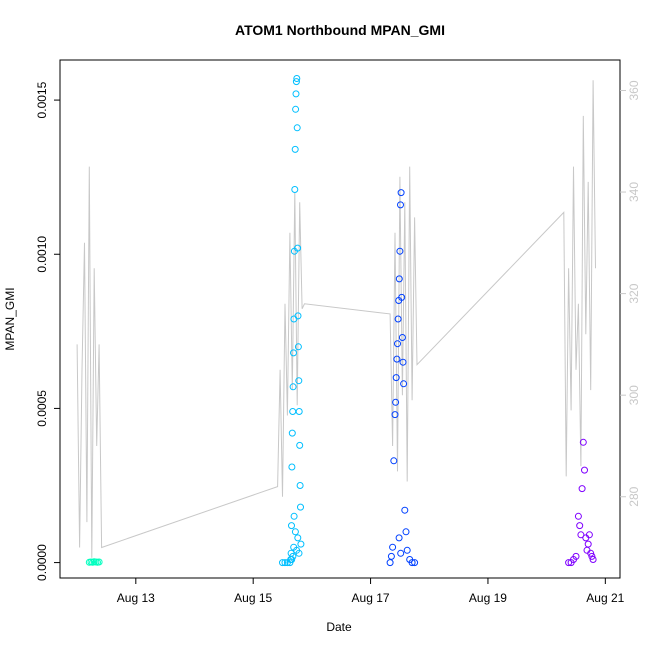 The width and height of the screenshot is (650, 650). What do you see at coordinates (42, 408) in the screenshot?
I see `y-left-tick-label: 0.0005` at bounding box center [42, 408].